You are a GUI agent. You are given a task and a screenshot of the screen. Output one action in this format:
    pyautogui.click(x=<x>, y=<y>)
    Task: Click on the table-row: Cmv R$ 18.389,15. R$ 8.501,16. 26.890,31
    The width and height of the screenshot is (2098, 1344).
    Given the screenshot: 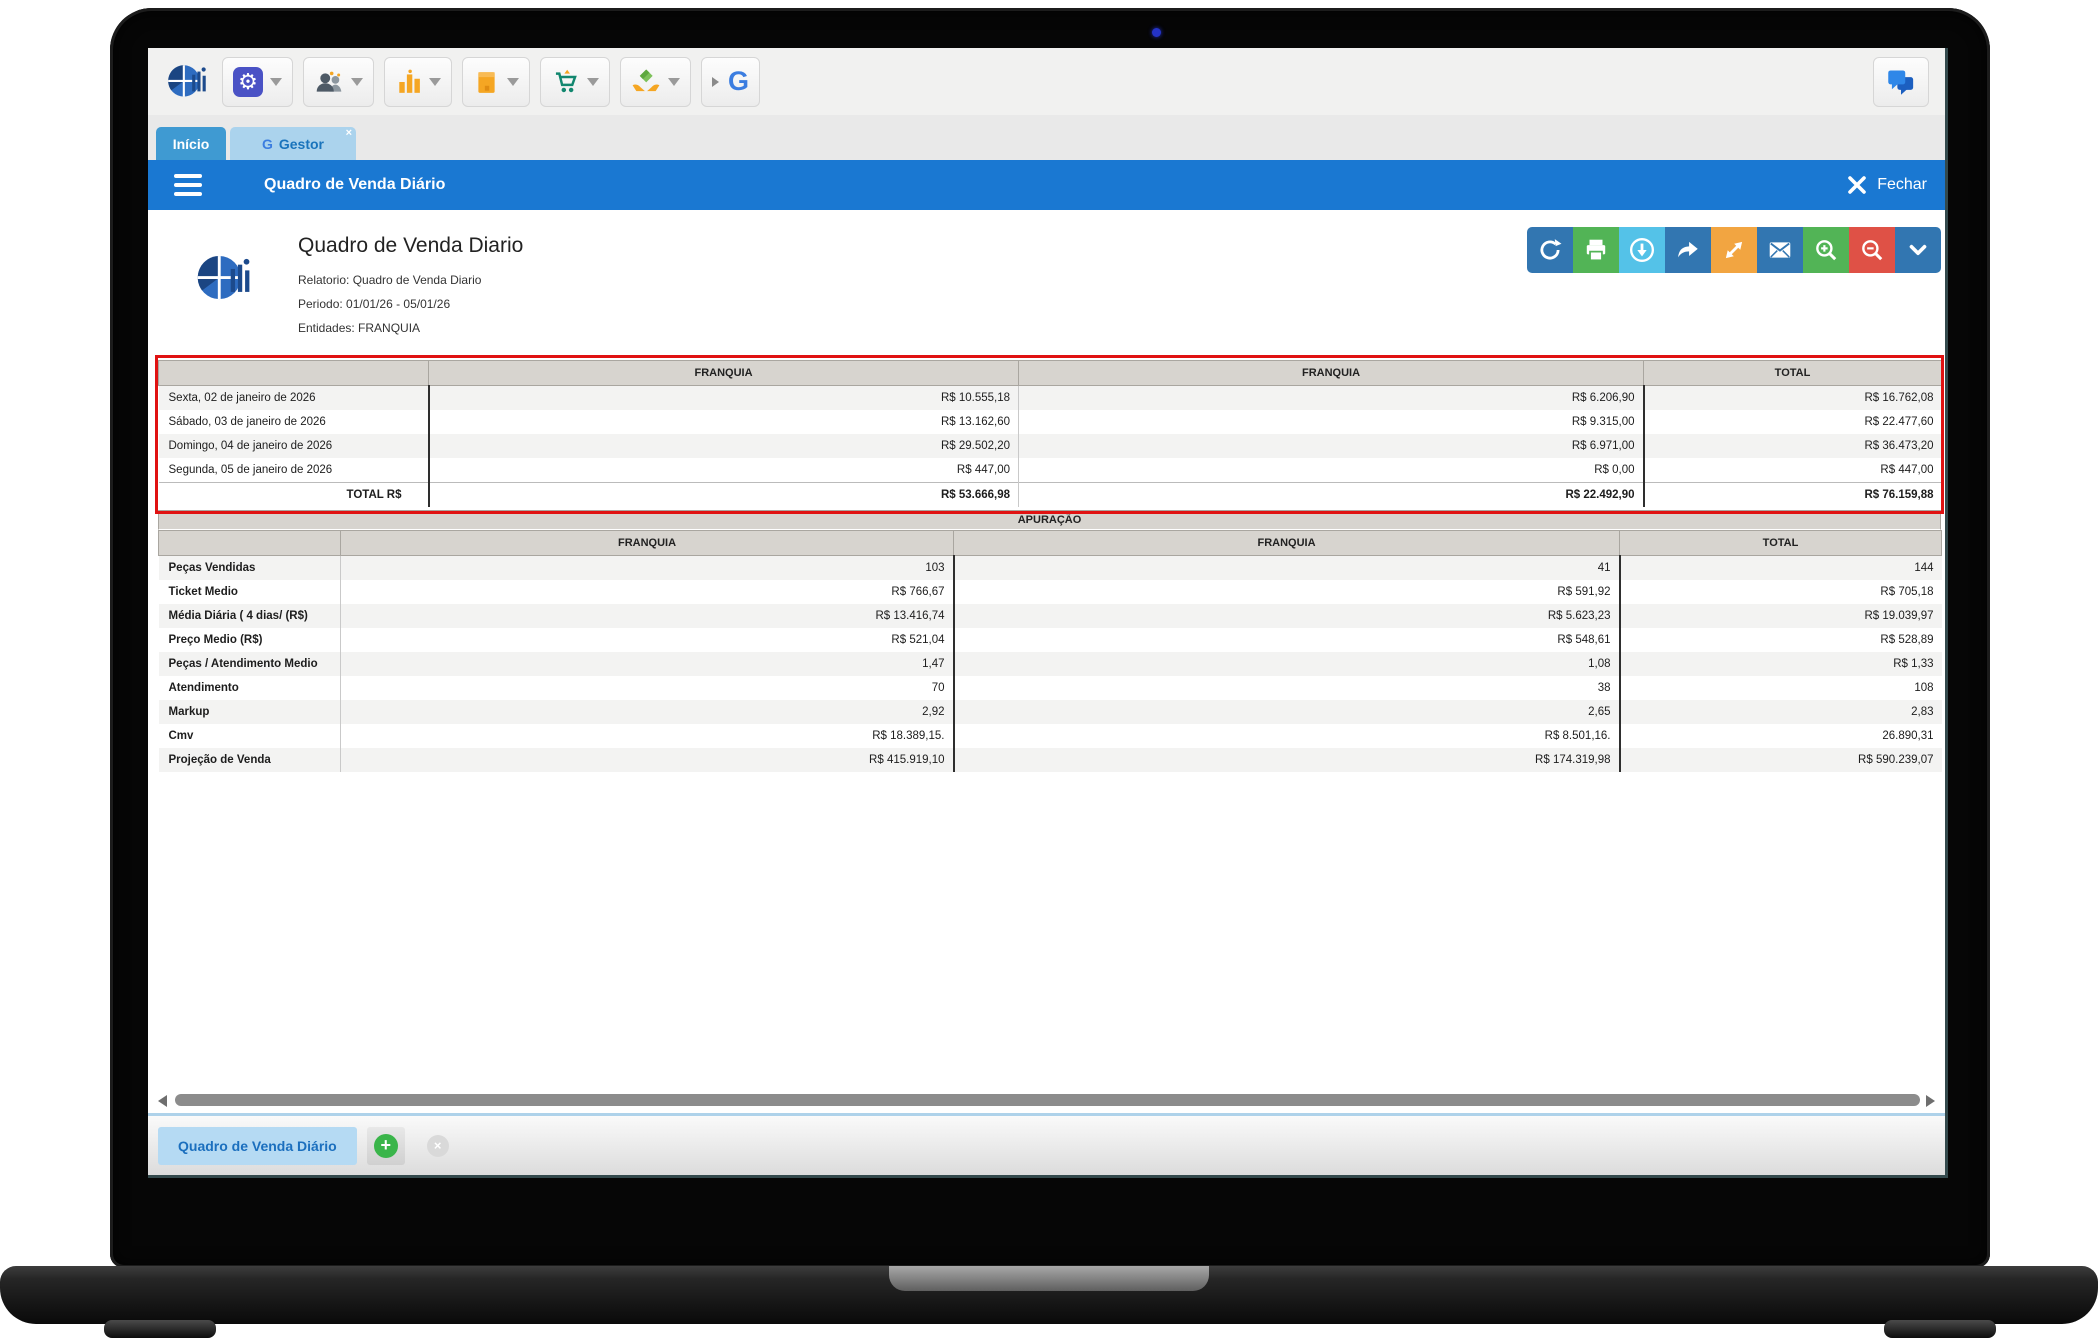 What is the action you would take?
    pyautogui.click(x=1050, y=736)
    